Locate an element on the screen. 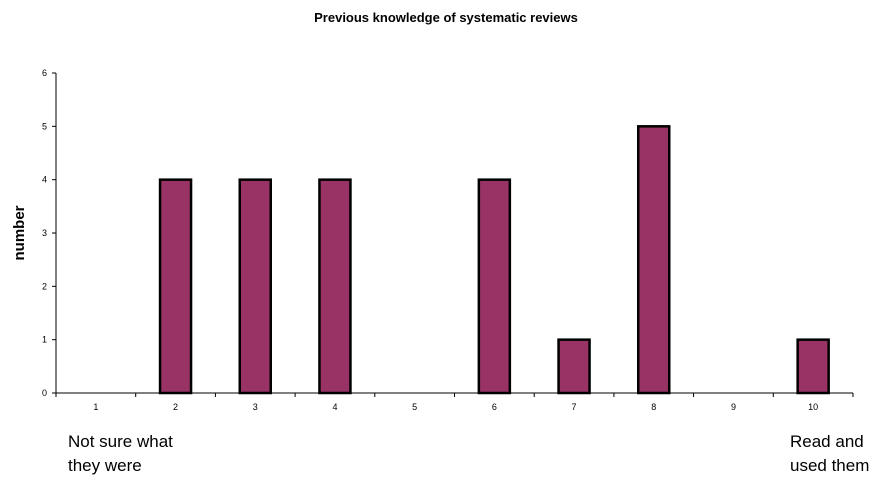 The height and width of the screenshot is (480, 887). y-tick-label: 1 is located at coordinates (44, 340).